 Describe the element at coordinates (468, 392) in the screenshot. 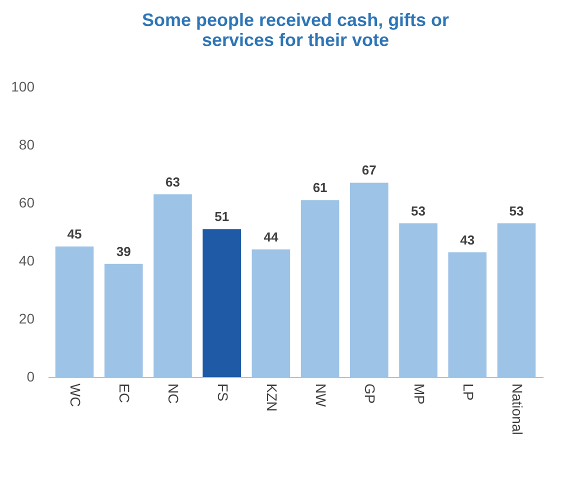

I see `x-tick-label: LP` at that location.